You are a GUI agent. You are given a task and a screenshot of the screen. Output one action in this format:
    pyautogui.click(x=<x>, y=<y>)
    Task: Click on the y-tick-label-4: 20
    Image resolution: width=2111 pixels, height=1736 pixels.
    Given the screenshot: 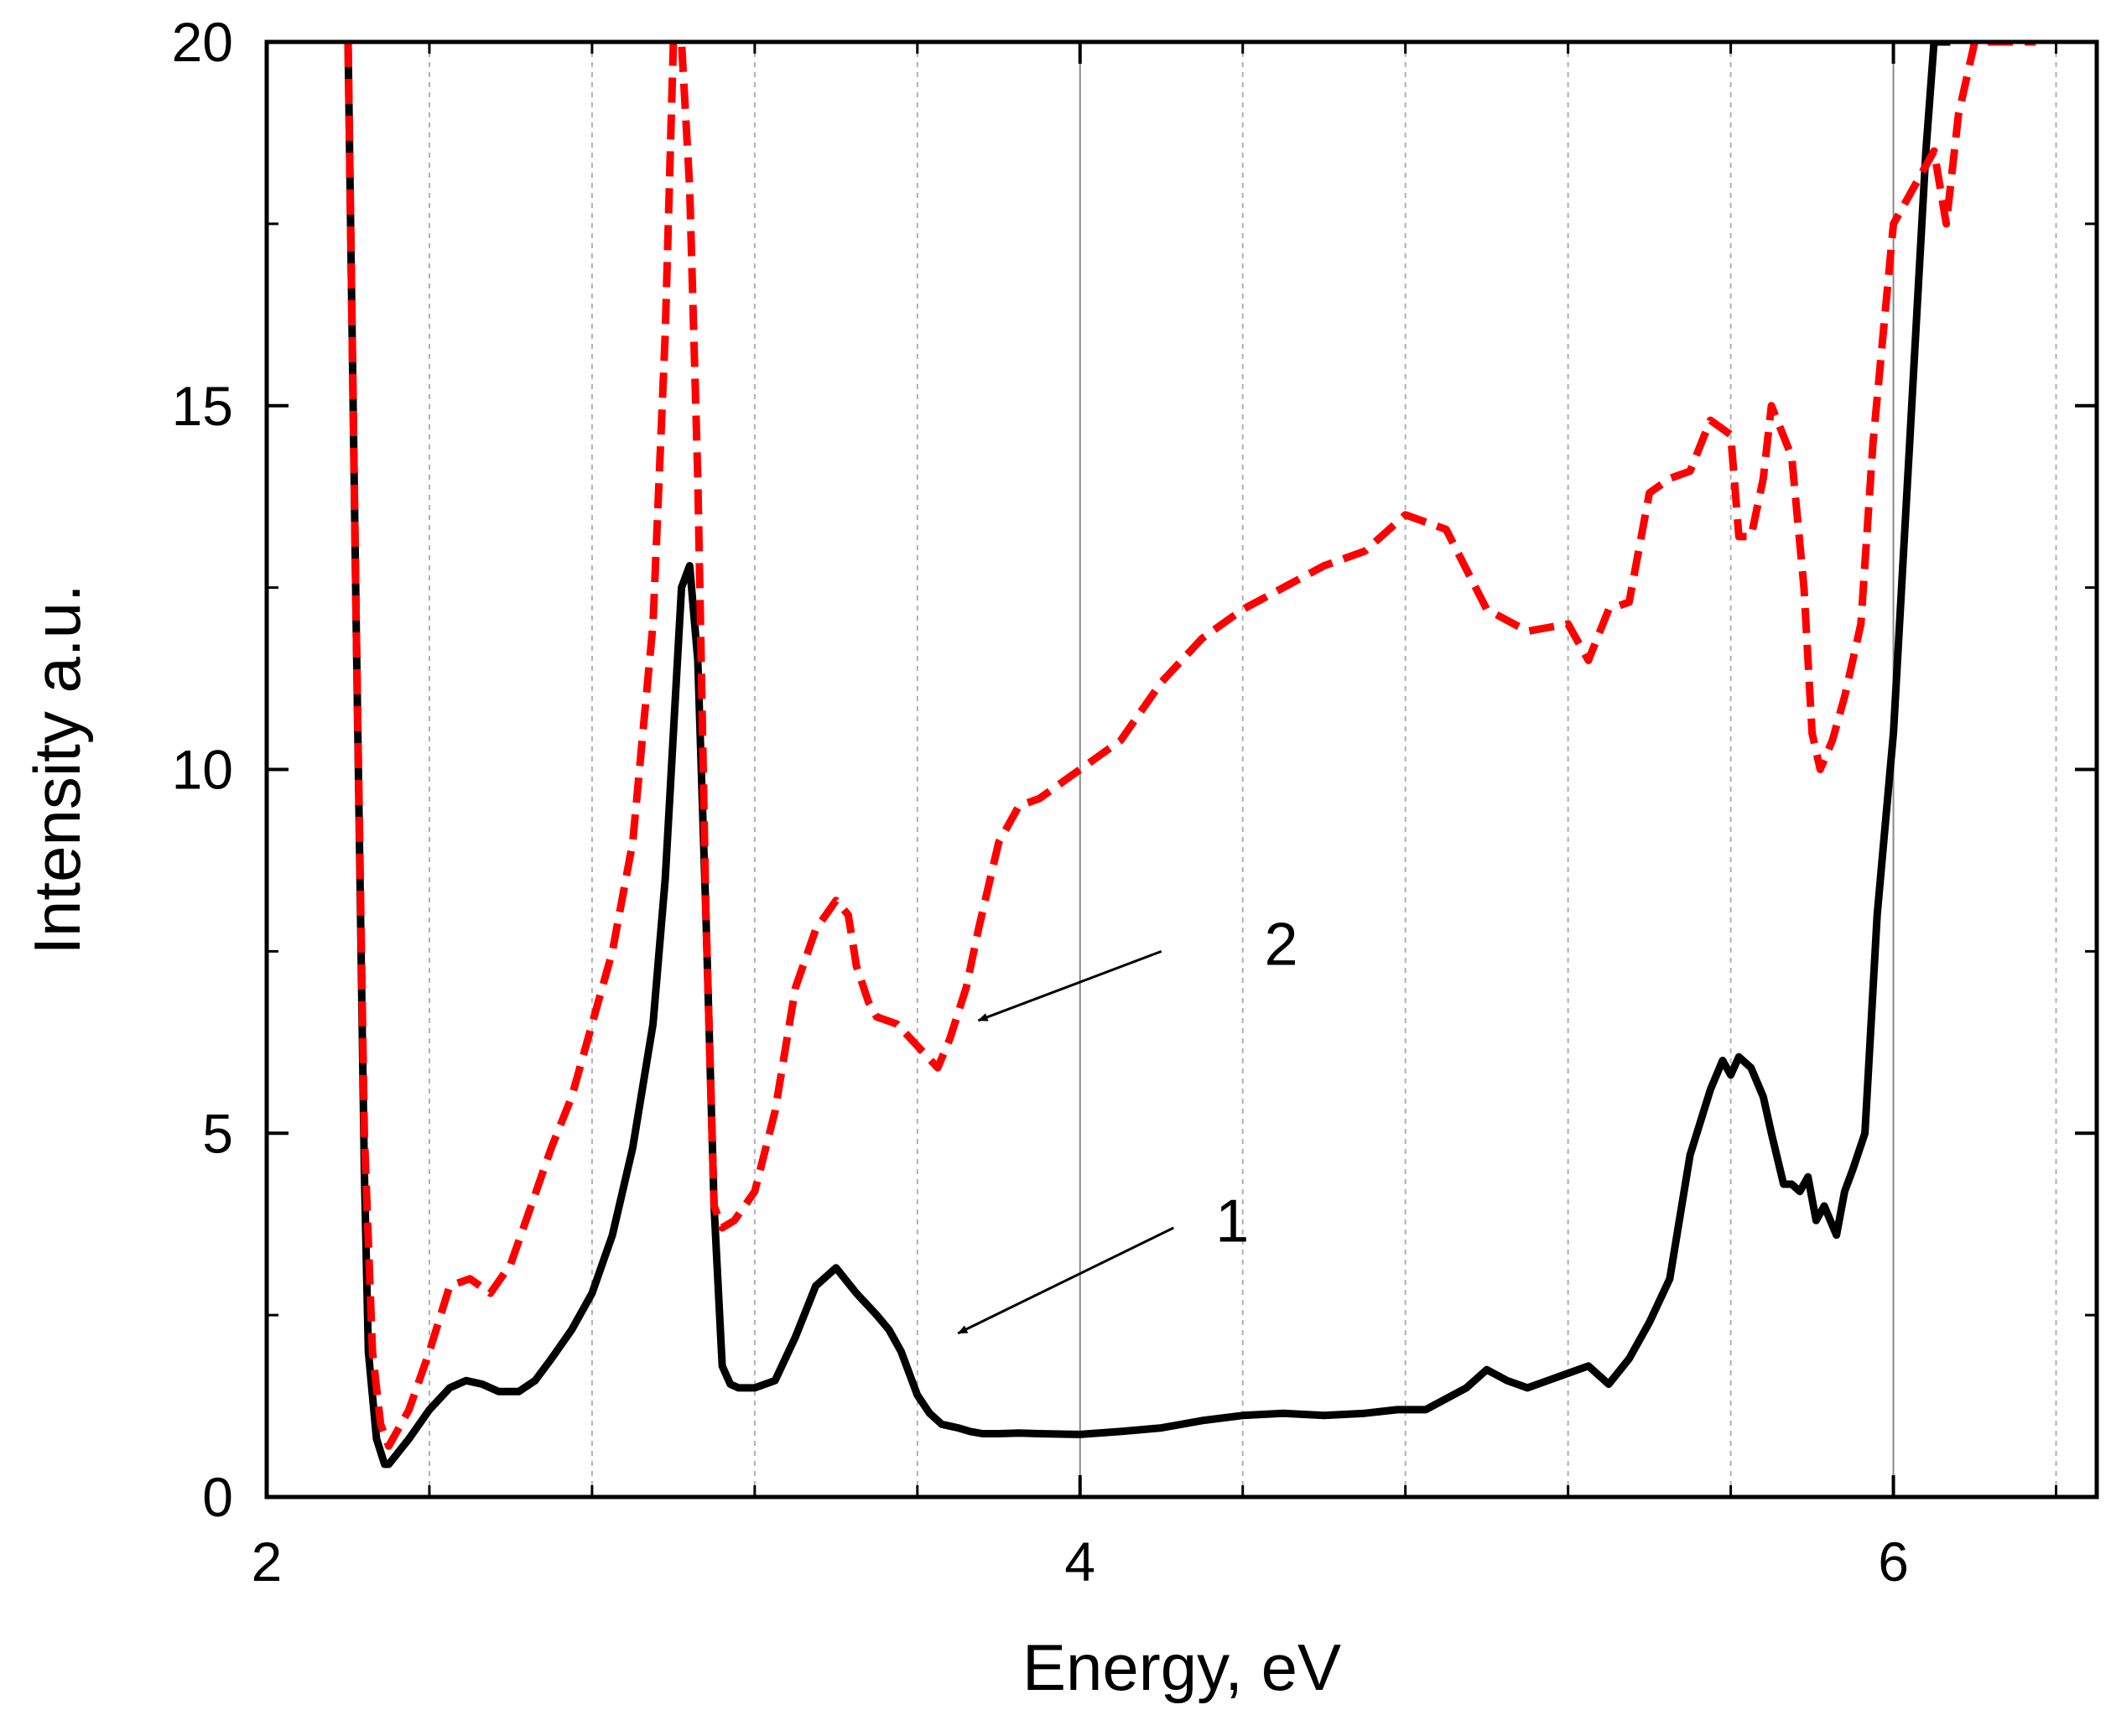 What is the action you would take?
    pyautogui.click(x=202, y=42)
    